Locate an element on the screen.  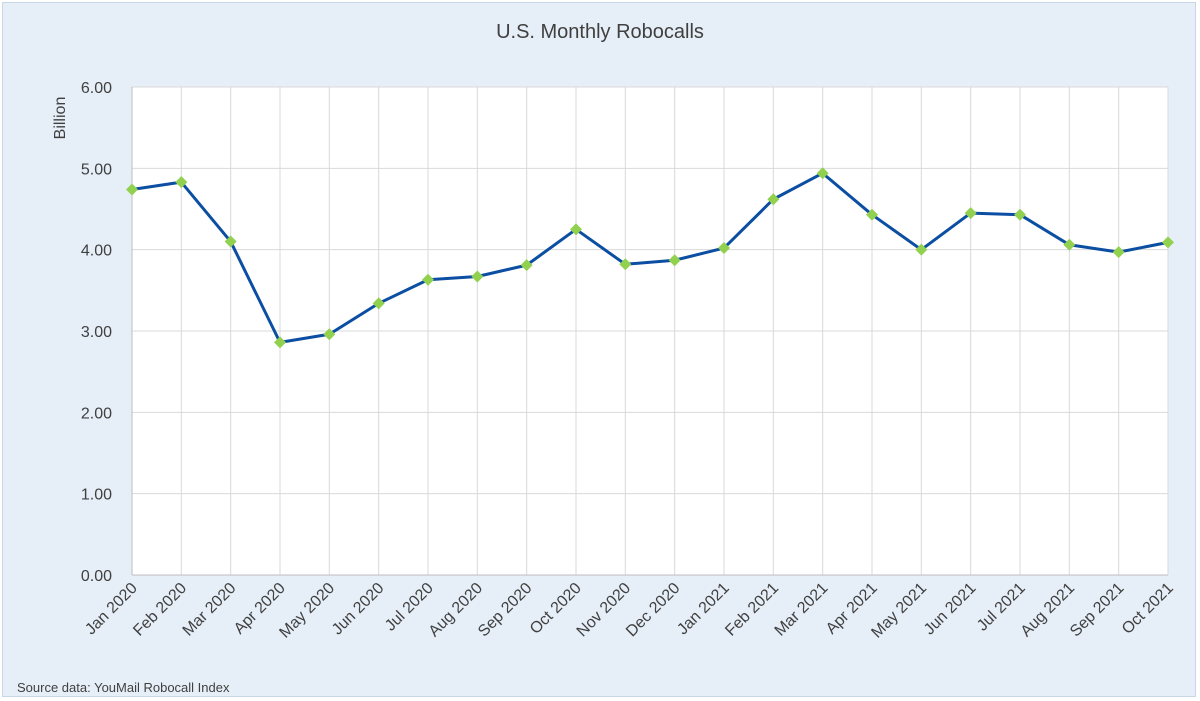
y-tick-label: 4.00 is located at coordinates (96, 251).